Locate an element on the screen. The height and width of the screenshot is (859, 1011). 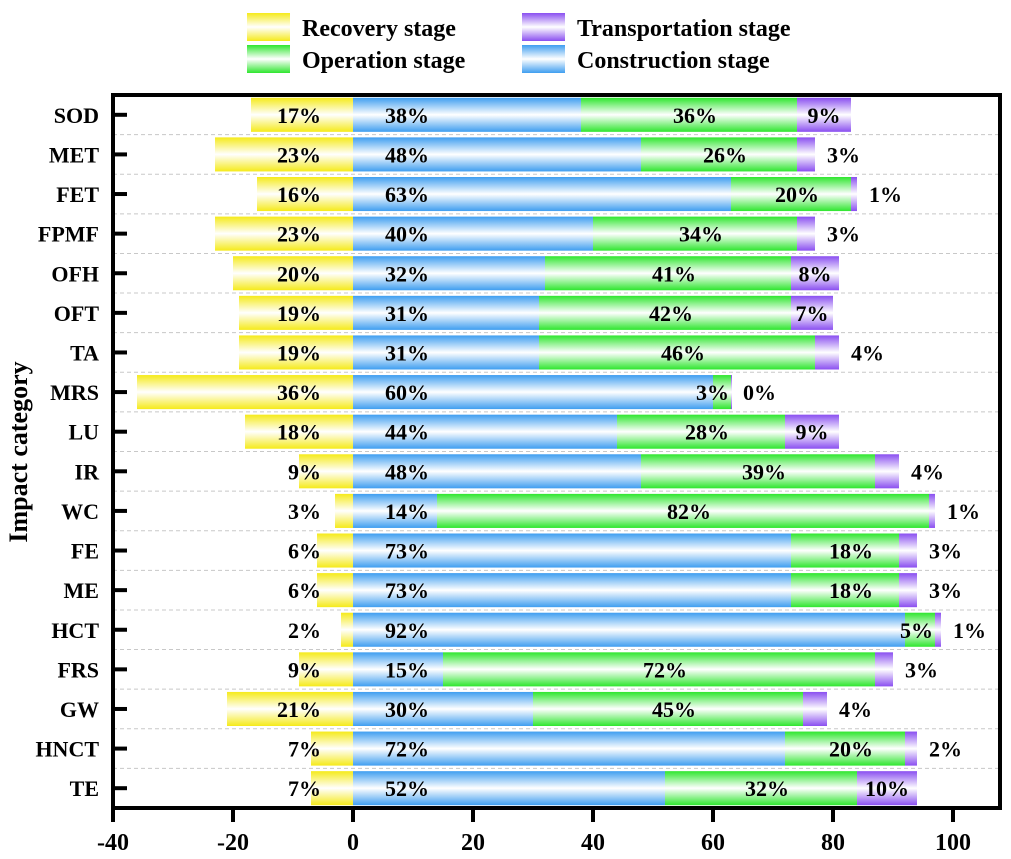
value-label-operation: 82% is located at coordinates (689, 511).